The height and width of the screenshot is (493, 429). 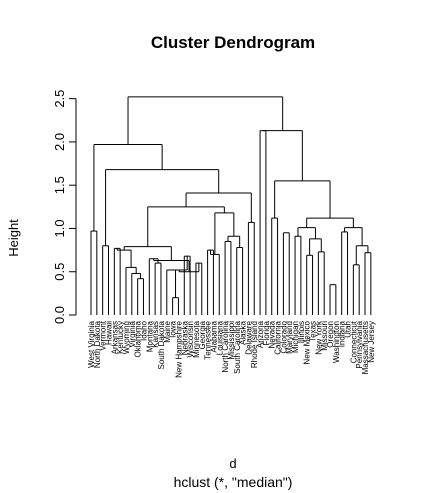 I want to click on leaf-label: Oklahoma, so click(x=138, y=338).